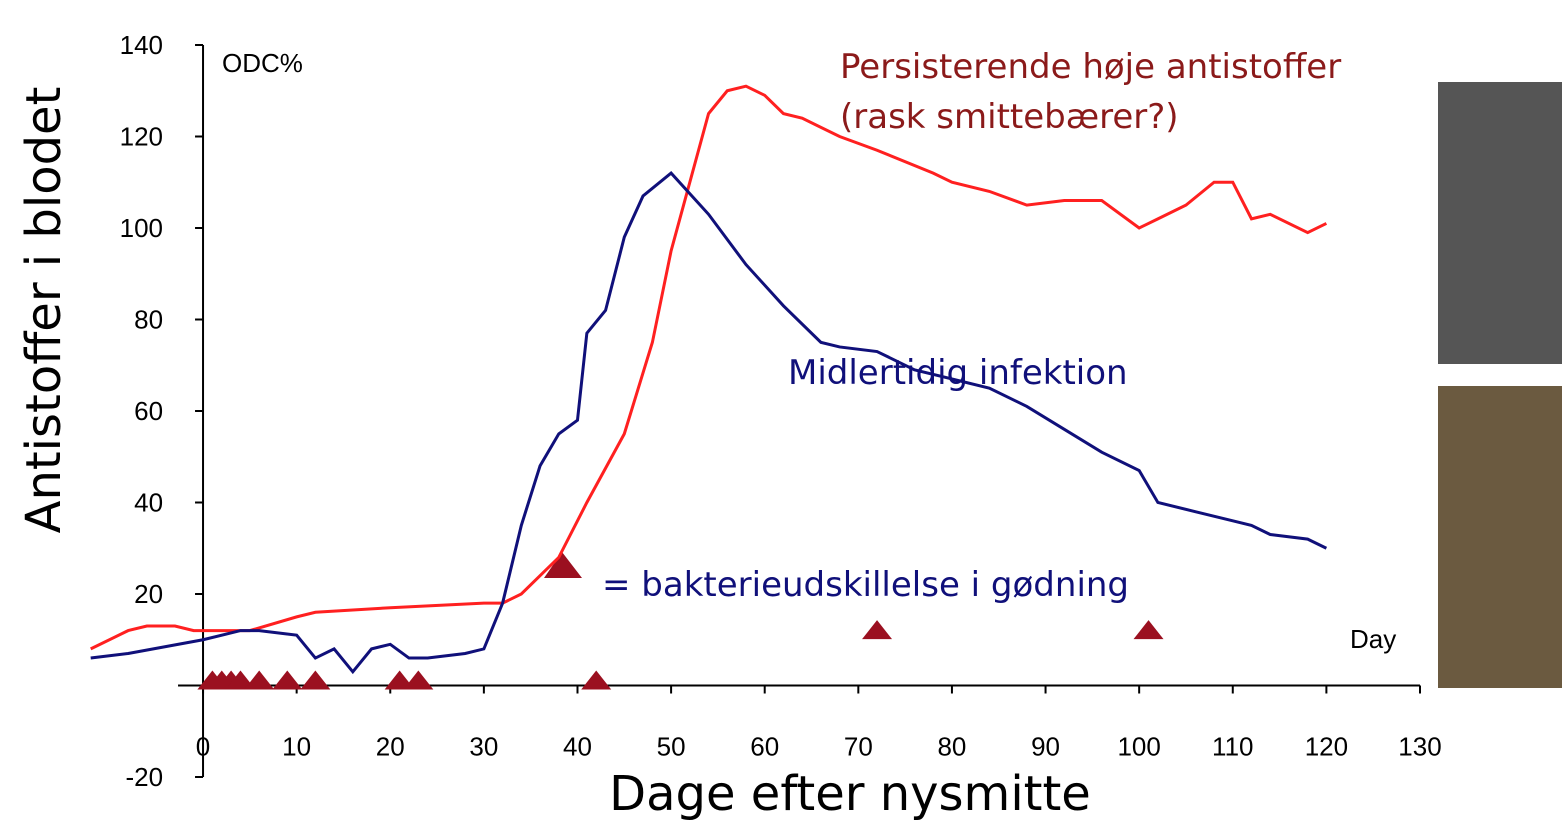  I want to click on annotation: (rask smittebærer?), so click(1009, 117).